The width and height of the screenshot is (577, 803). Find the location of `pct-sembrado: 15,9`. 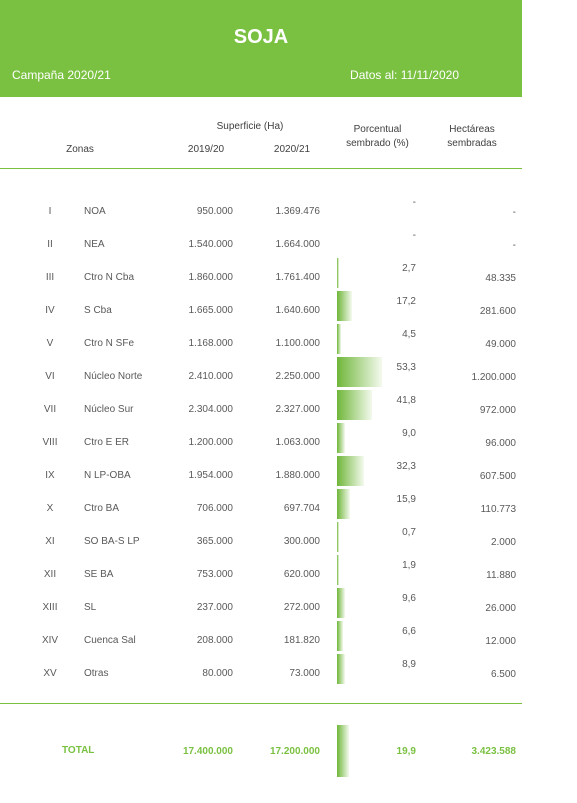

pct-sembrado: 15,9 is located at coordinates (406, 499).